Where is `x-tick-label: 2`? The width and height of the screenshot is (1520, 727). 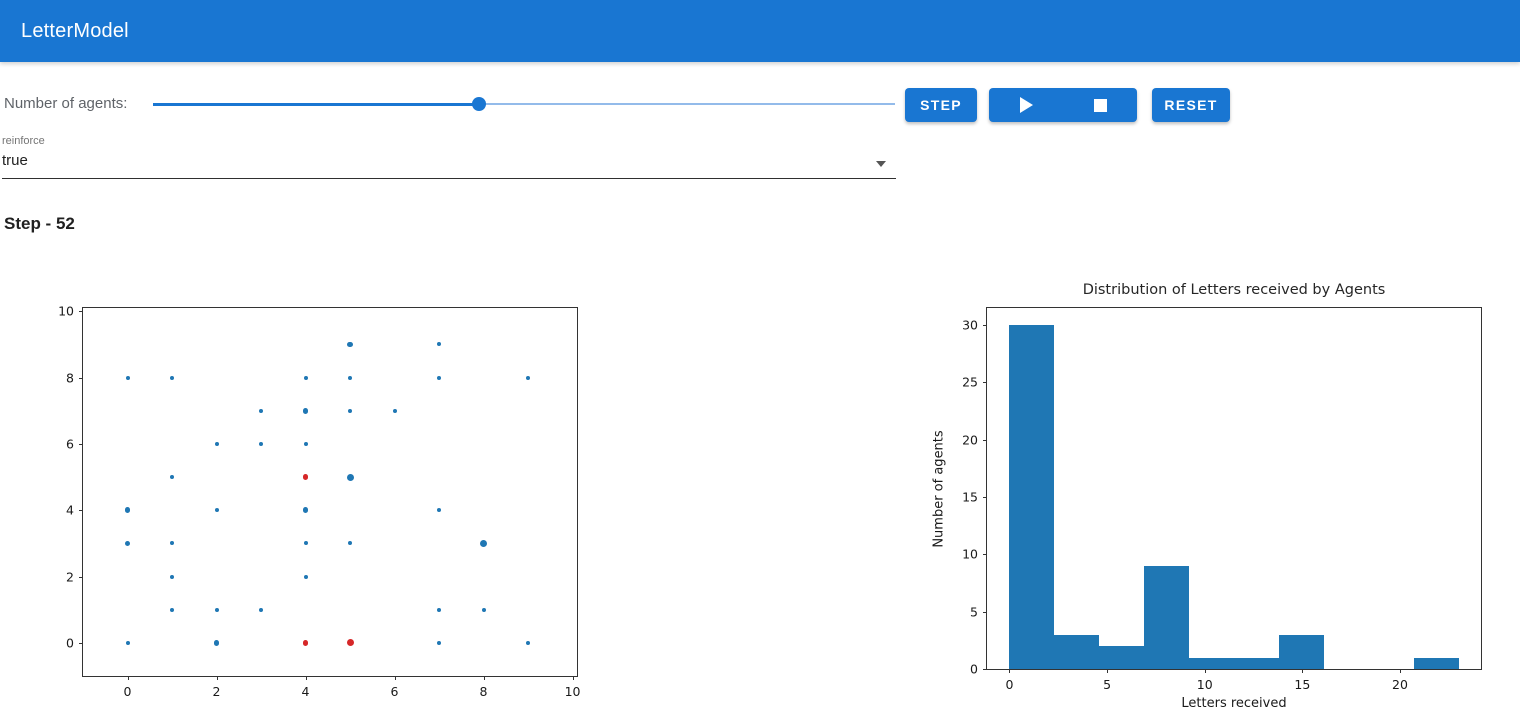
x-tick-label: 2 is located at coordinates (216, 691).